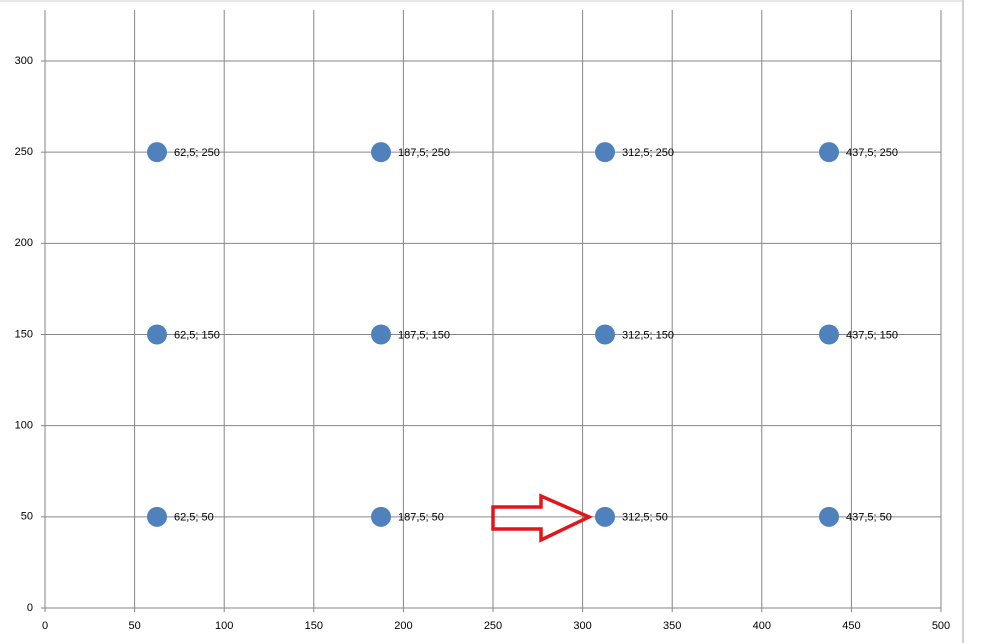 This screenshot has width=1008, height=643. What do you see at coordinates (424, 335) in the screenshot?
I see `data-label: 187,5; 150` at bounding box center [424, 335].